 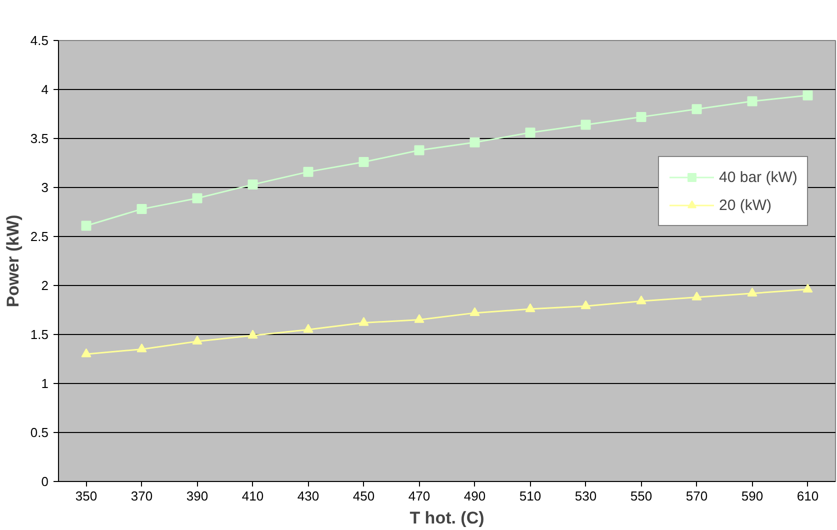 I want to click on y-tick-label: 2.5, so click(x=39, y=236).